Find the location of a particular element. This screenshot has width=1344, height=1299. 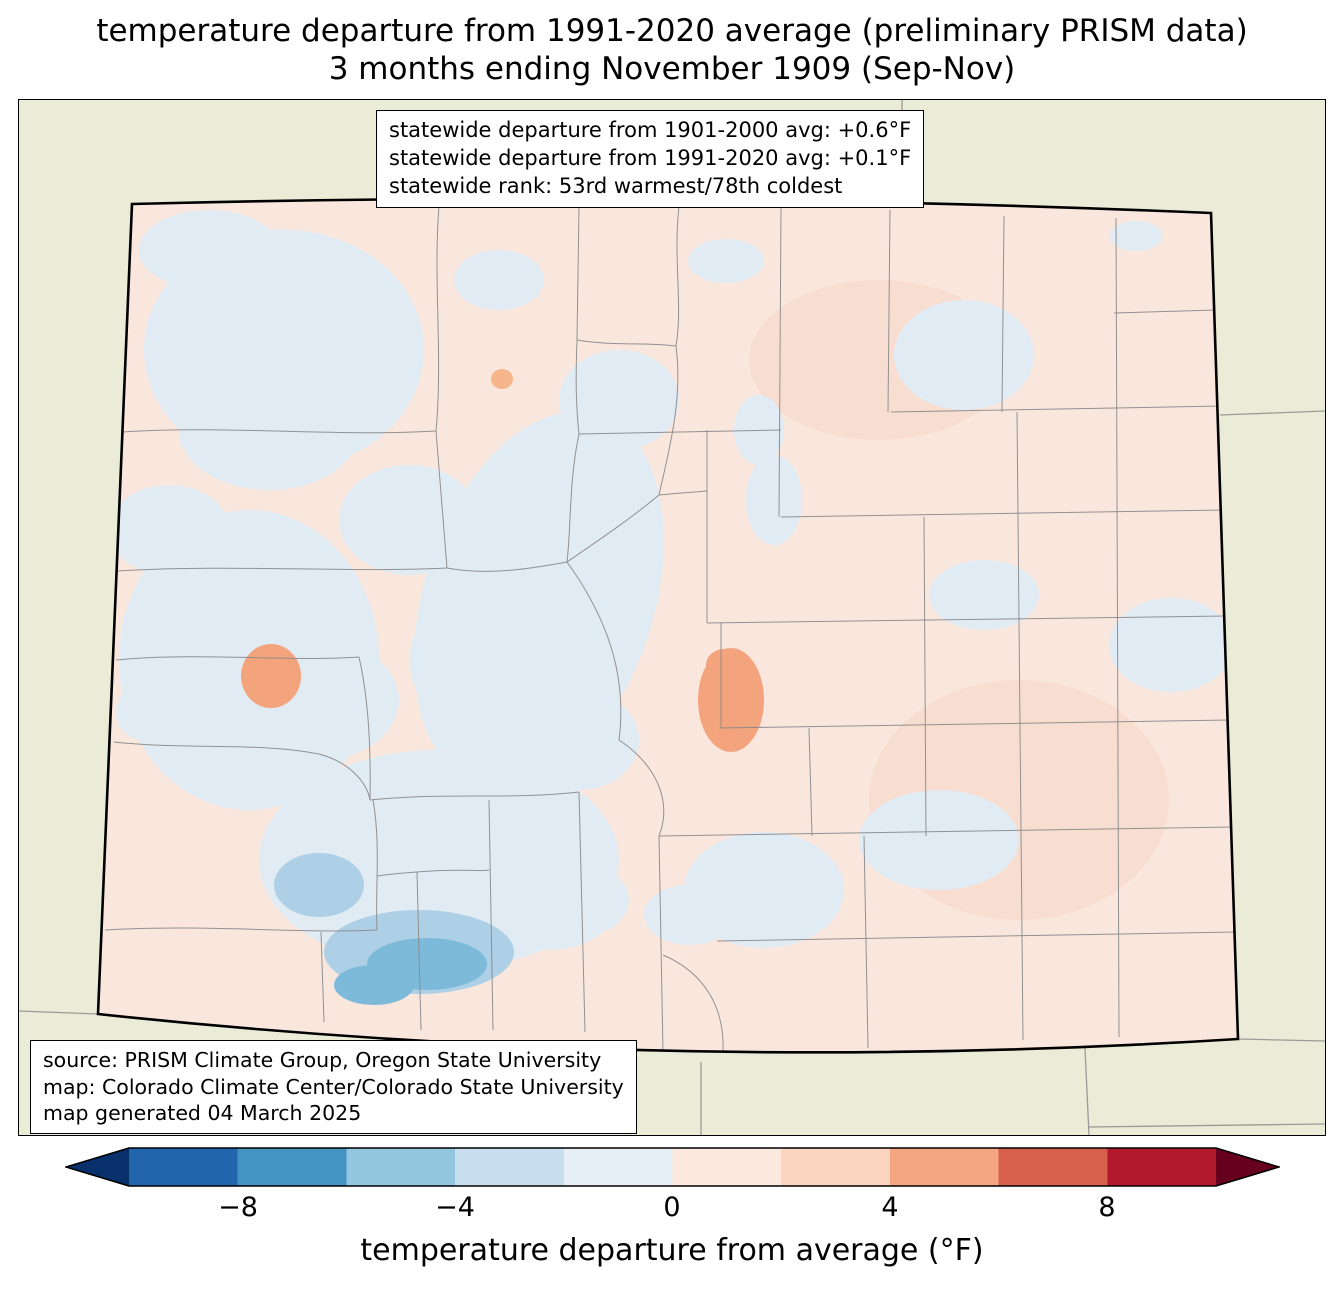

source-line-3: map generated 04 March 2025 is located at coordinates (202, 1113).